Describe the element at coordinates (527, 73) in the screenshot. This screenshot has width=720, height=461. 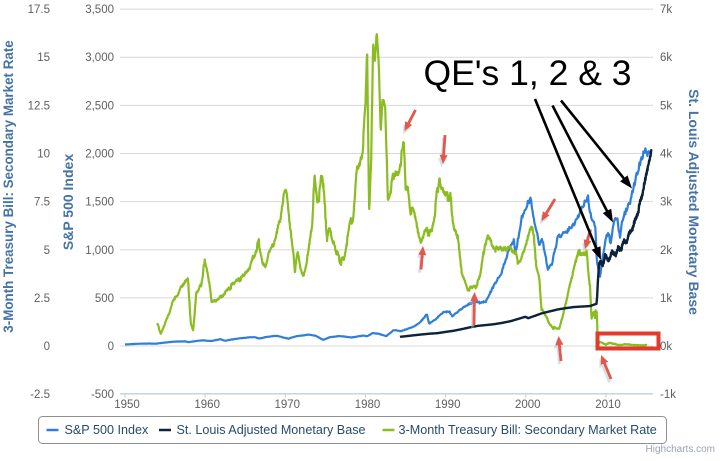
I see `svg-text: QE's 1, 2 & 3` at that location.